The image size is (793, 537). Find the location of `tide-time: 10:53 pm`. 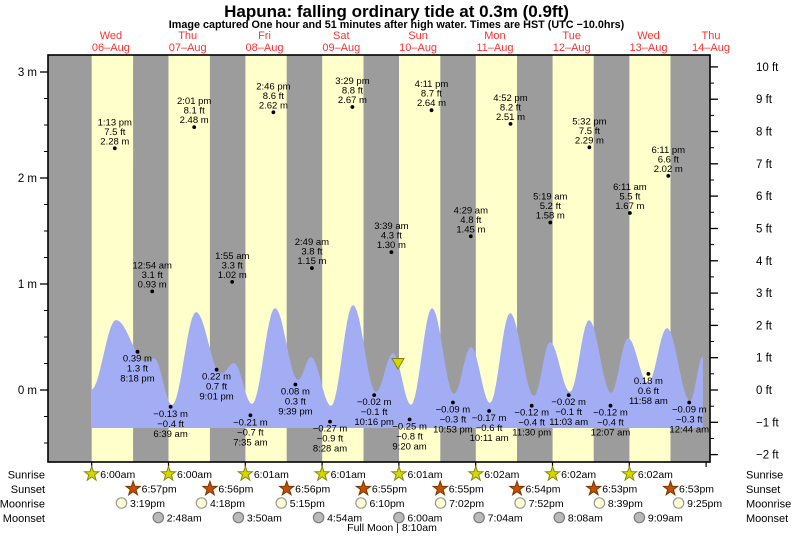

tide-time: 10:53 pm is located at coordinates (453, 430).